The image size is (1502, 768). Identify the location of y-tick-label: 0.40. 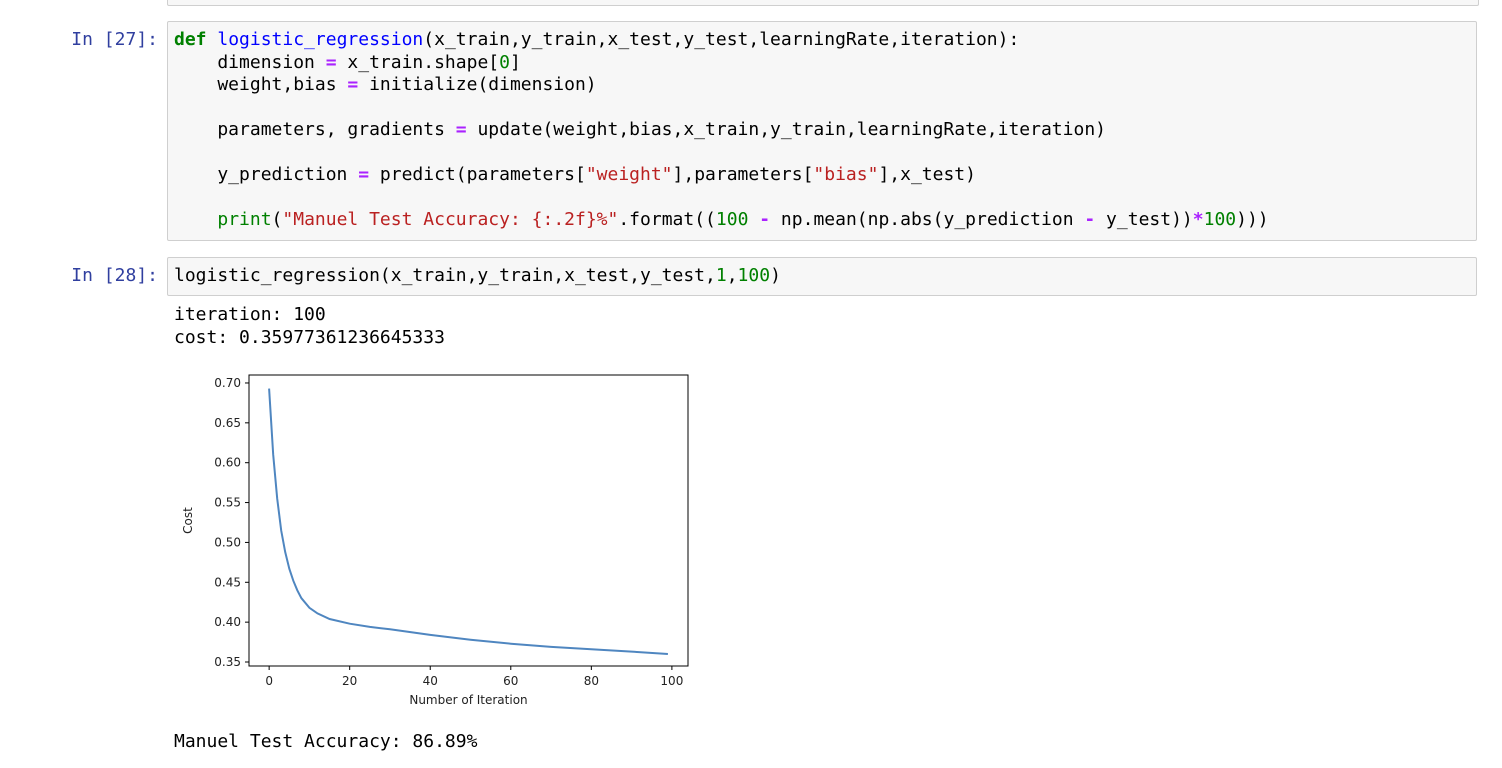
(227, 622).